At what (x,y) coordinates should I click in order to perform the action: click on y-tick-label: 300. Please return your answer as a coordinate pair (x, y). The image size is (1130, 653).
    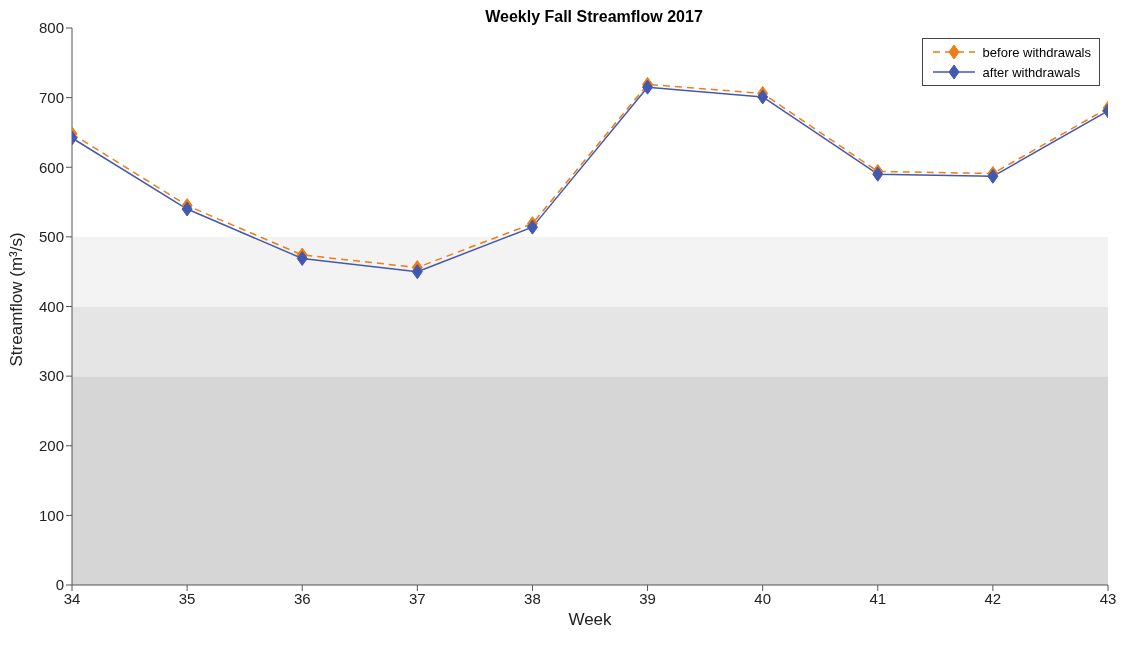
    Looking at the image, I should click on (51, 376).